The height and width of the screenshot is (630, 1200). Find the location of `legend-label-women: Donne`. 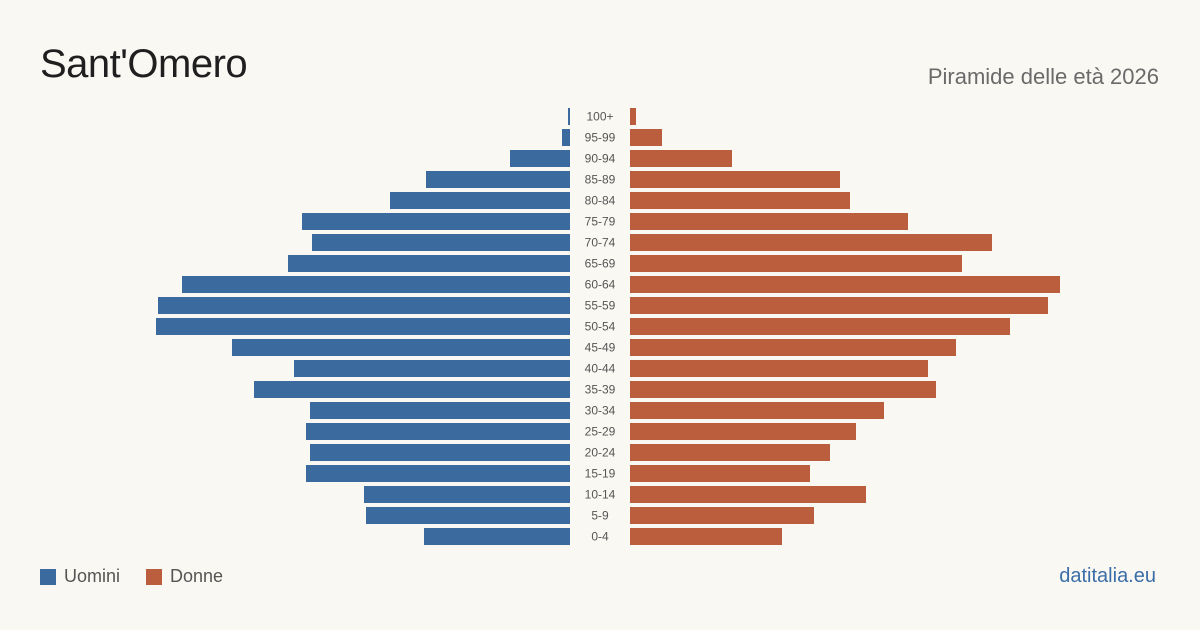

legend-label-women: Donne is located at coordinates (197, 576).